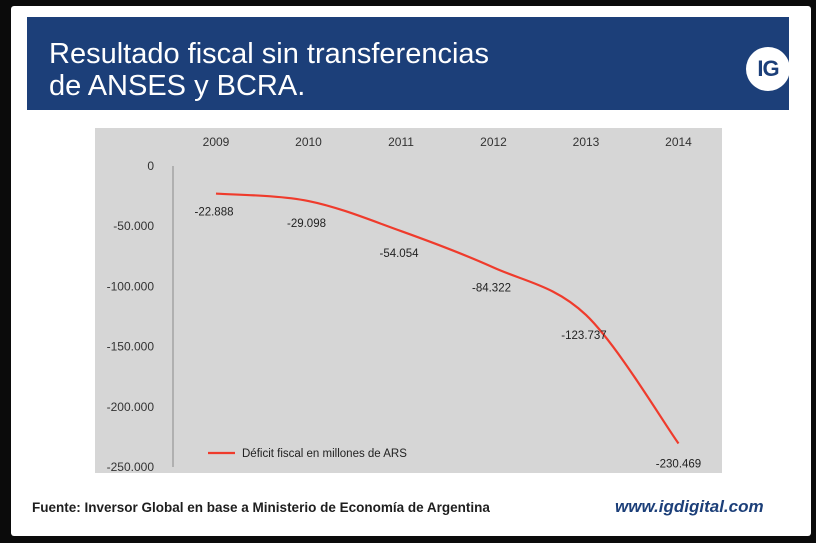  Describe the element at coordinates (150, 166) in the screenshot. I see `y-tick-label: 0` at that location.